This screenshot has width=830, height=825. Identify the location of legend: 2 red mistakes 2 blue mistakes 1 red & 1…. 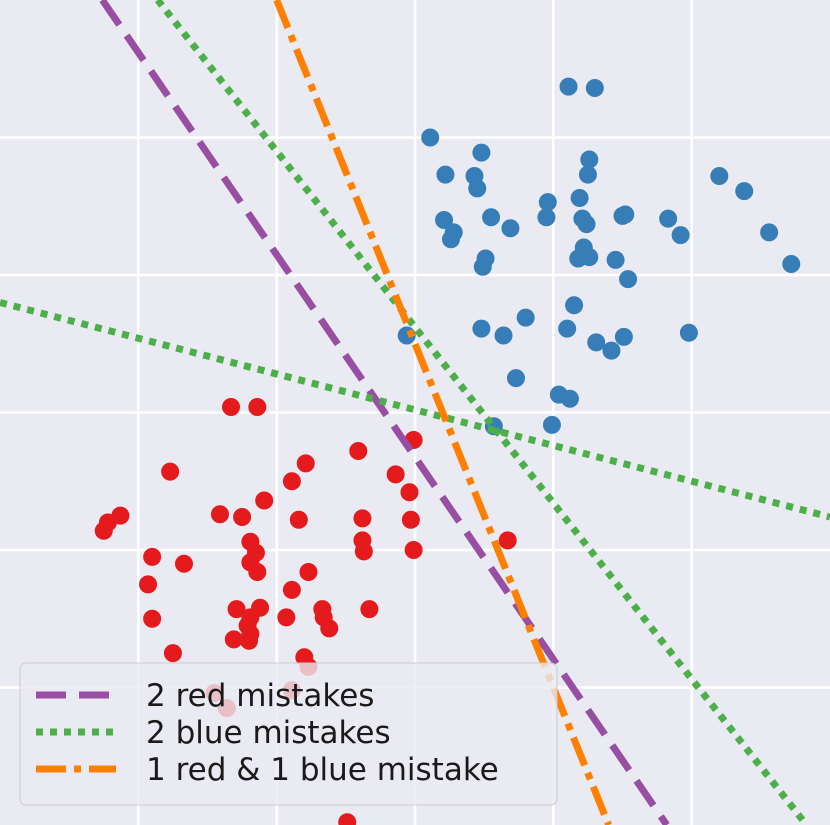
(288, 734).